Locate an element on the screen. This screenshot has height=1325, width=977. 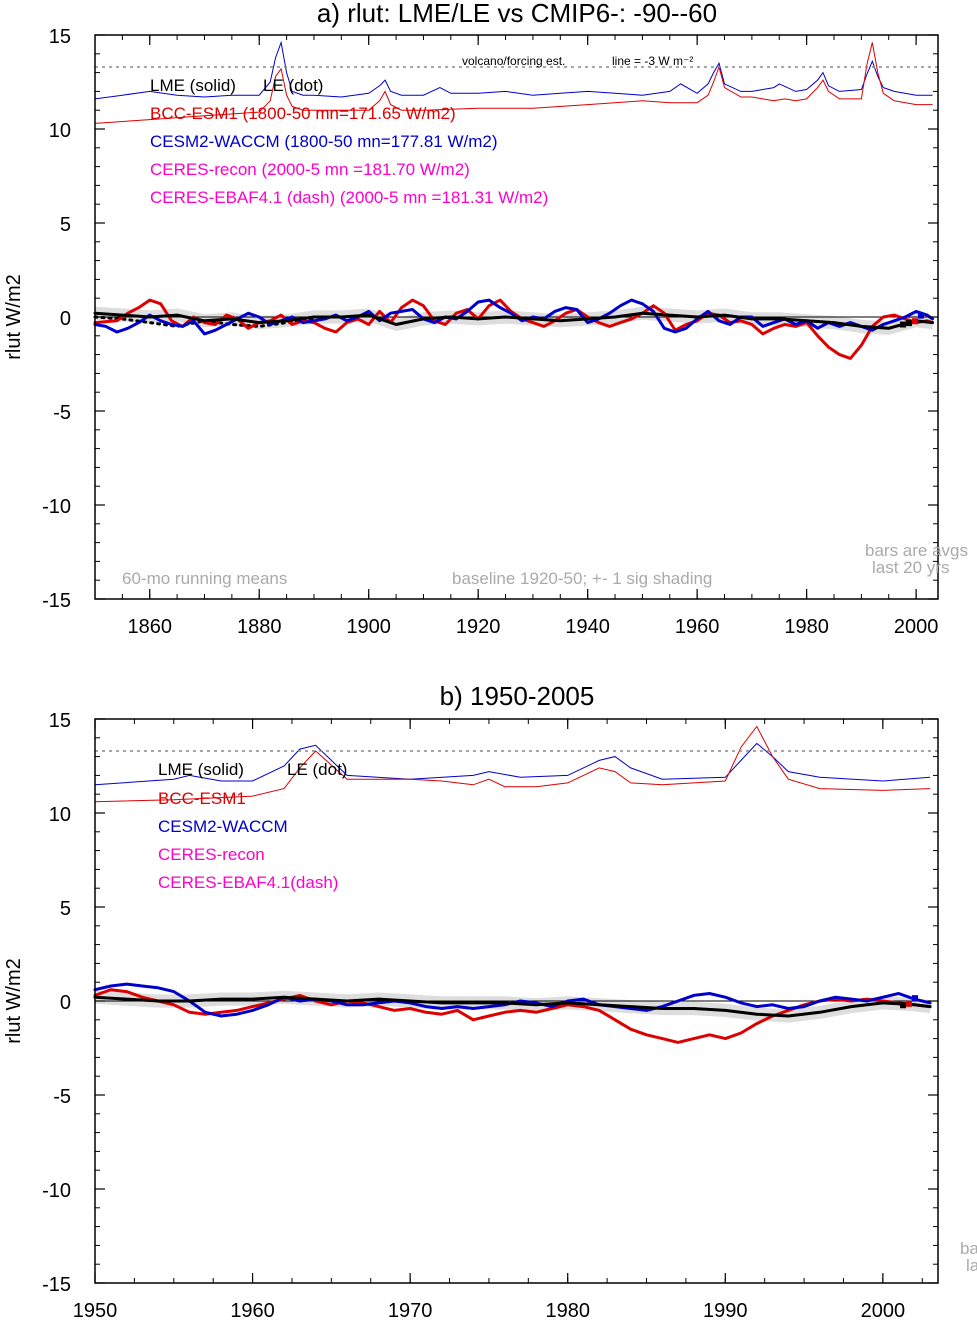
legend-b-bcc-esm1: BCC-ESM1 is located at coordinates (202, 798).